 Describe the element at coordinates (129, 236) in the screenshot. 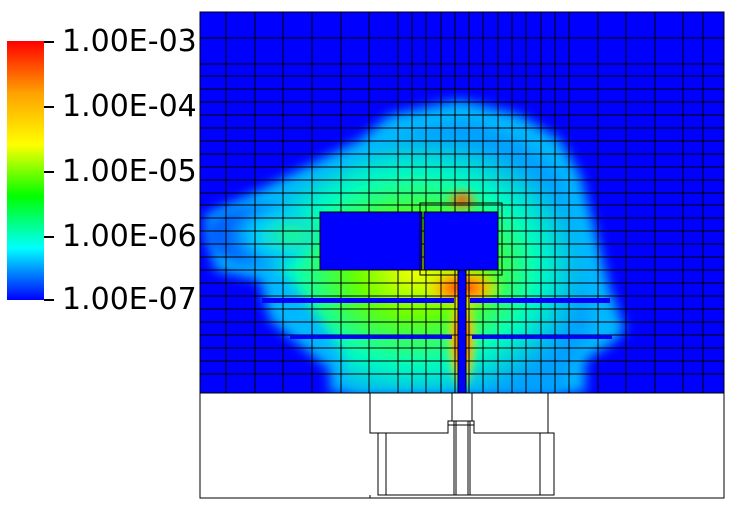

I see `colorbar-label-4: 1.00E-06` at that location.